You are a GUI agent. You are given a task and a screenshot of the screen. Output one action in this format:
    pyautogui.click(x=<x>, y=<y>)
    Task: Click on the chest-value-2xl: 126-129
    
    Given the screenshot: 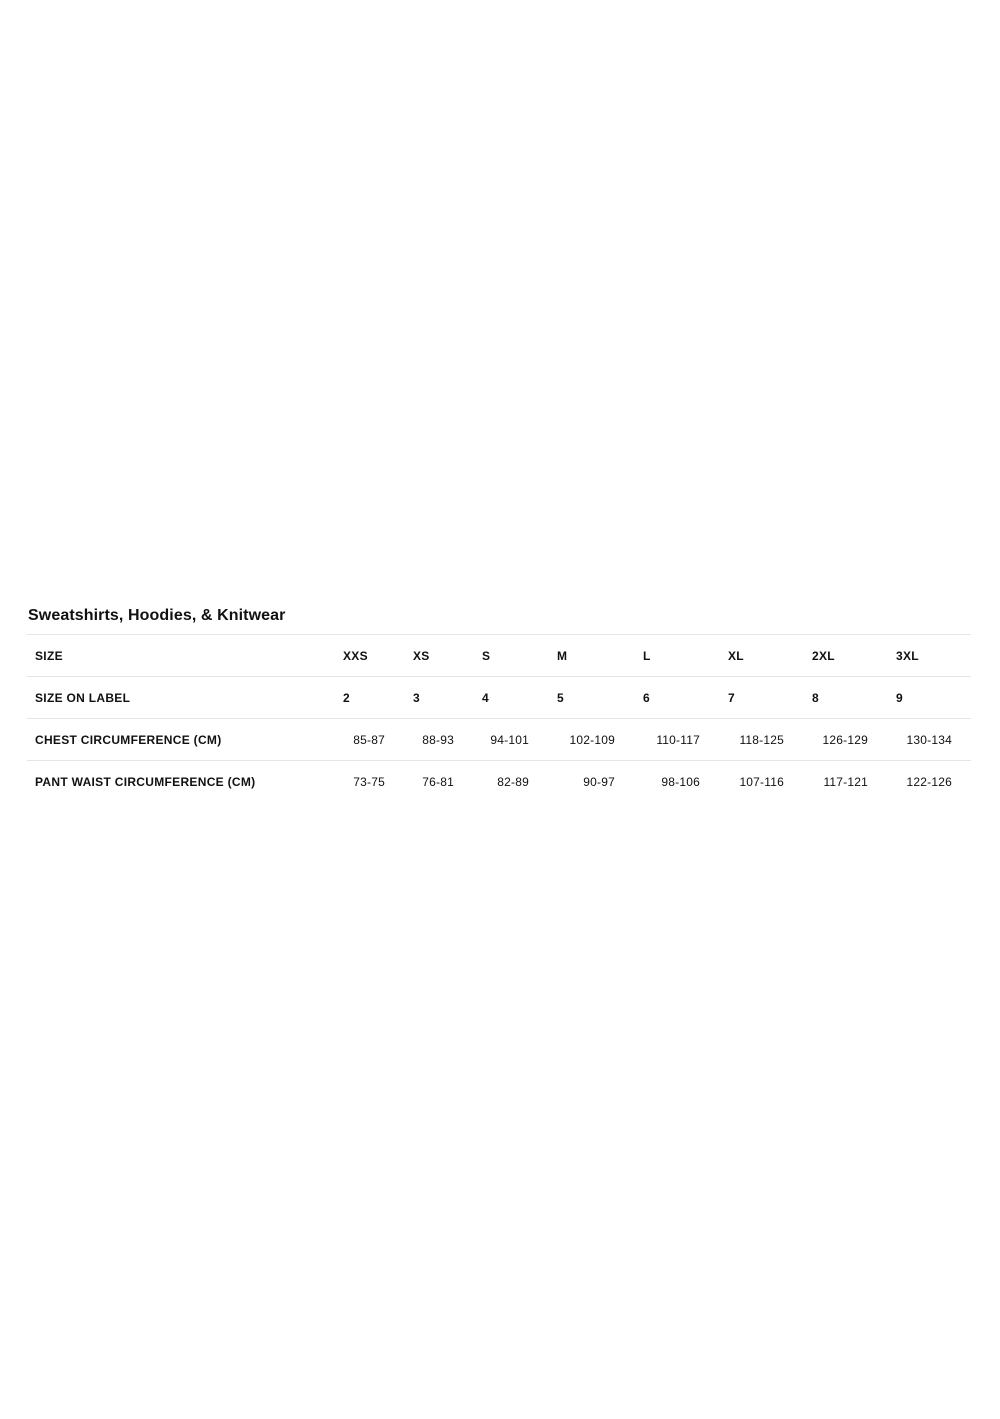 What is the action you would take?
    pyautogui.click(x=845, y=739)
    